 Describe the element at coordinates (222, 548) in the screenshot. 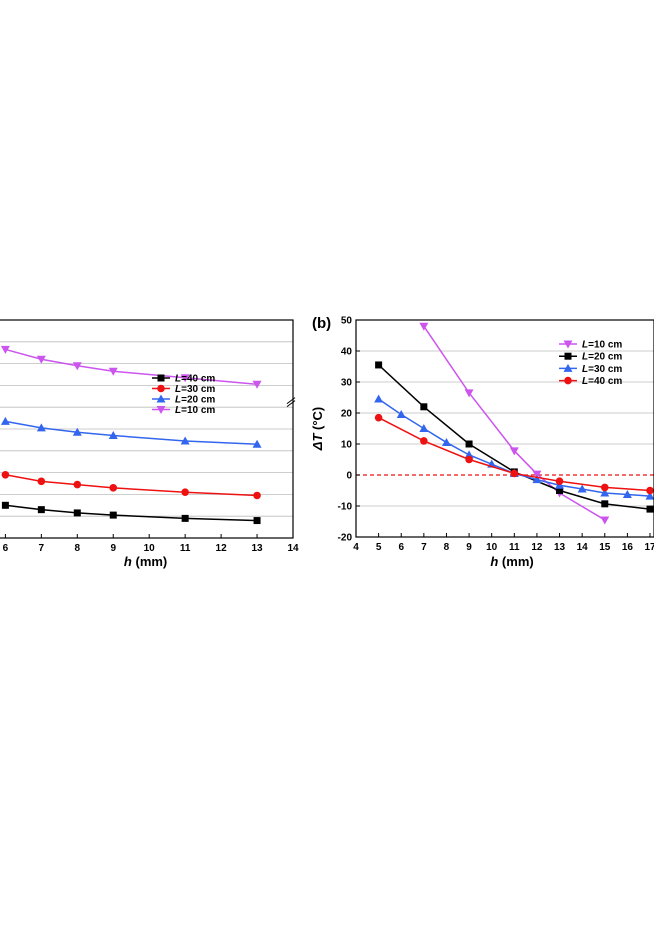

I see `x-tick-label: 12` at that location.